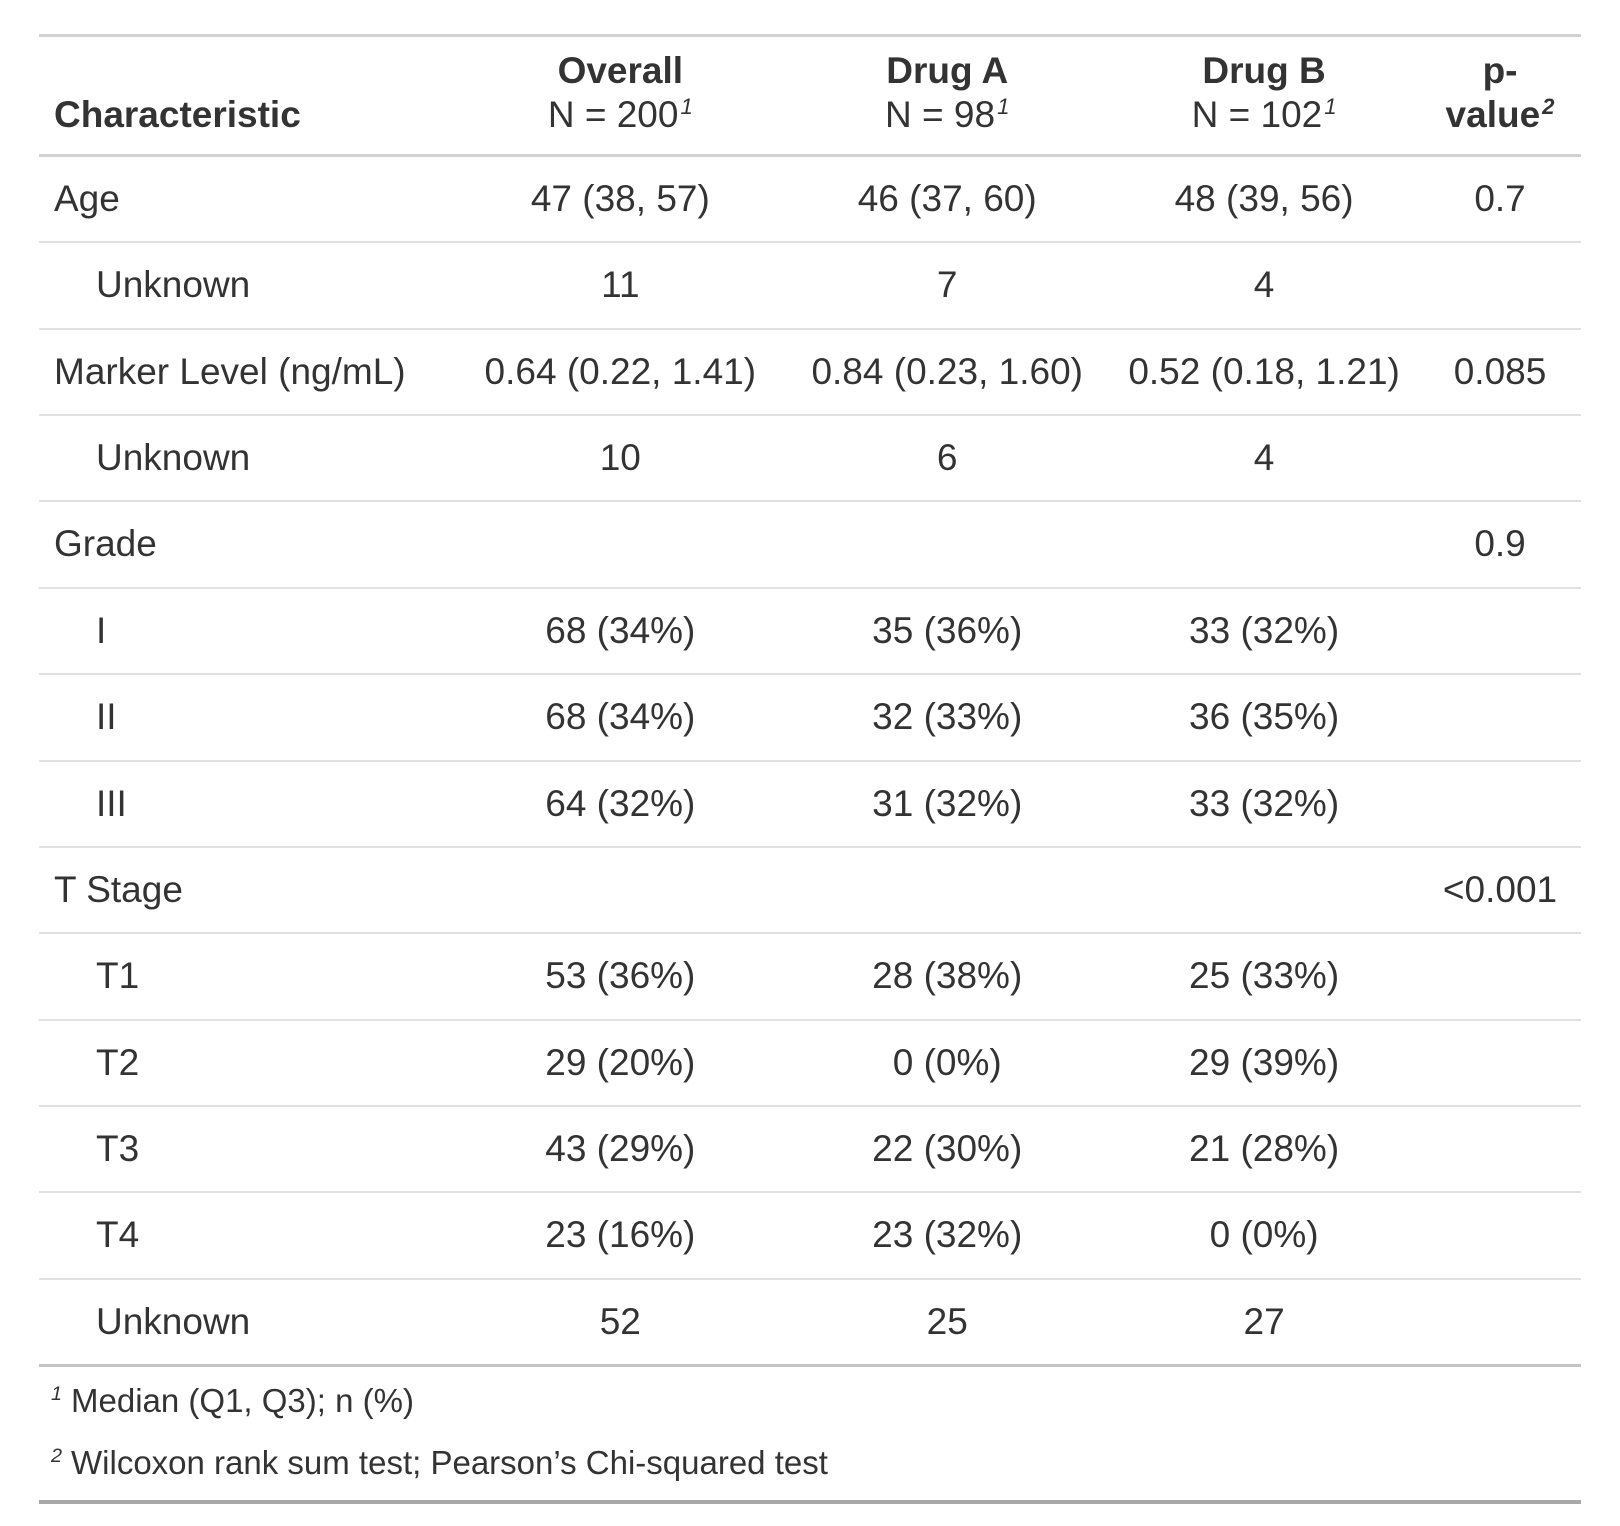 This screenshot has width=1620, height=1526. Describe the element at coordinates (947, 804) in the screenshot. I see `cell-drug-a: 31 (32%)` at that location.